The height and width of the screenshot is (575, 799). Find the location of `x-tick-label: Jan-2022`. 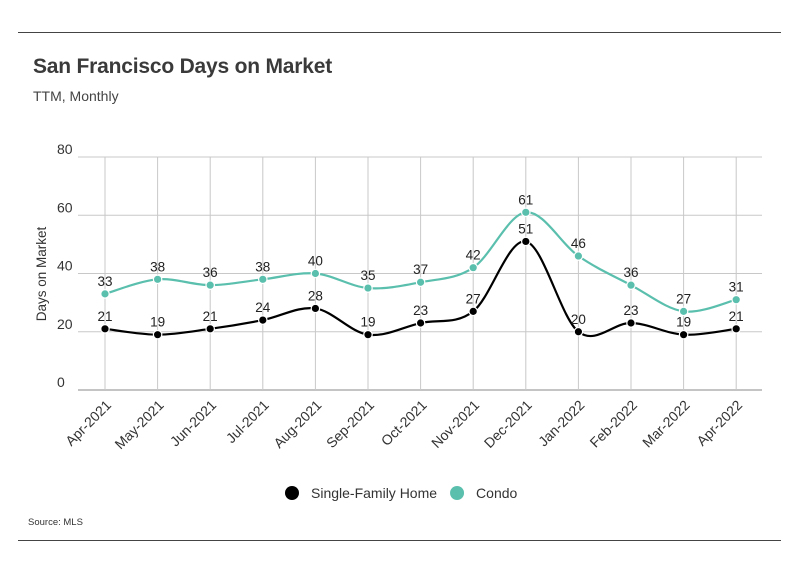

x-tick-label: Jan-2022 is located at coordinates (561, 423).